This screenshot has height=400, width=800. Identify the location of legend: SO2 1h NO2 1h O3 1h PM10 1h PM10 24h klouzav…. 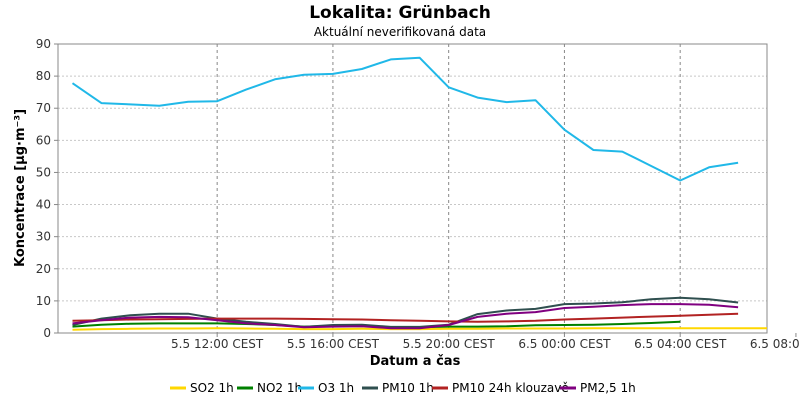
(403, 388).